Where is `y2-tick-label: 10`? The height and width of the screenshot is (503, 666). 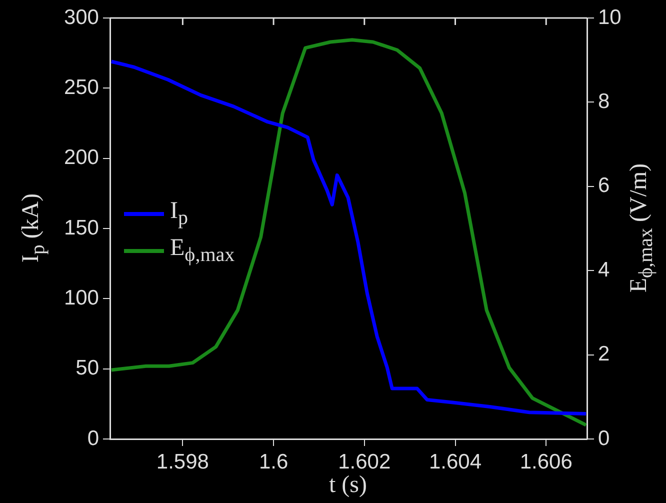 y2-tick-label: 10 is located at coordinates (610, 17).